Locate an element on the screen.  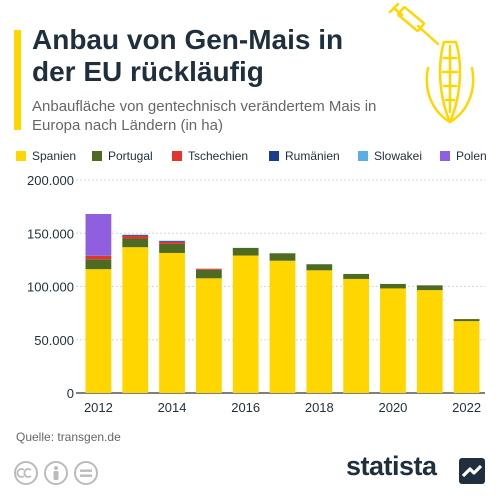
legend-item-slowakei: Slowakei is located at coordinates (390, 156).